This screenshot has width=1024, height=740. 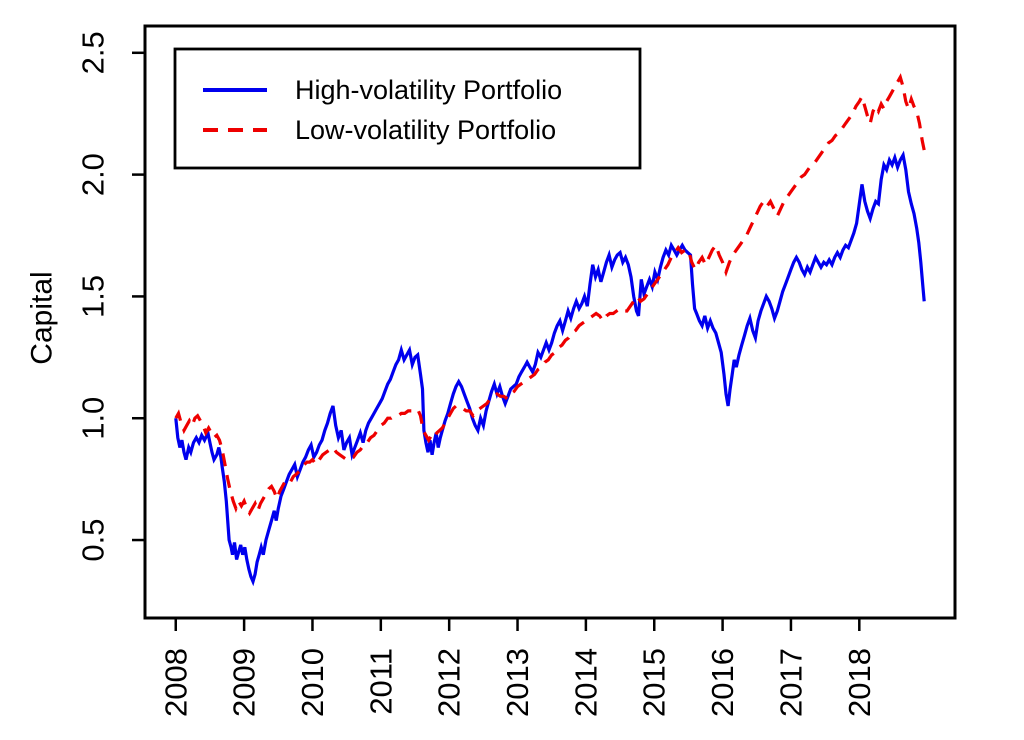 I want to click on x-tick-label: 2018, so click(x=859, y=682).